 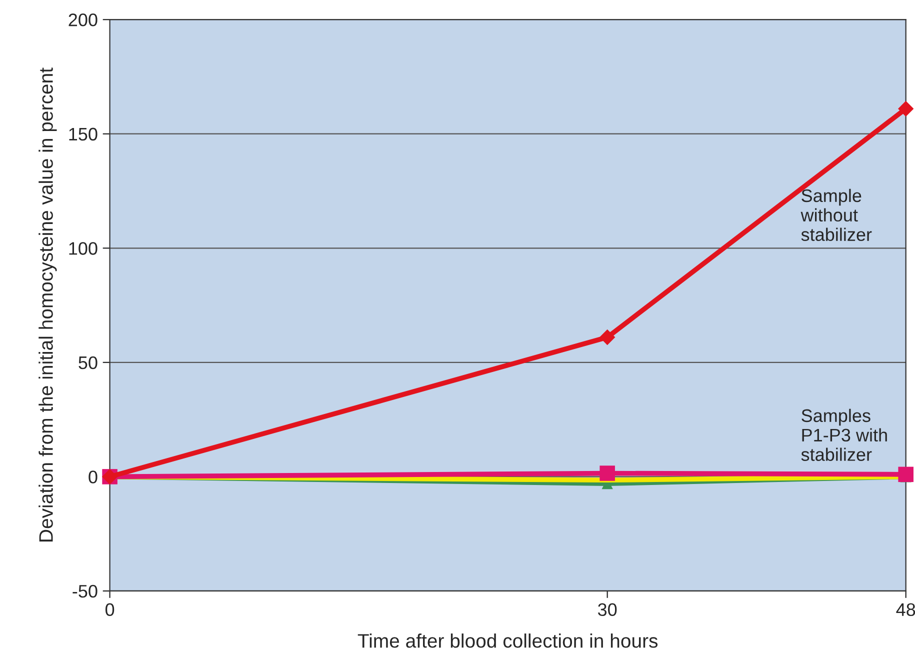 I want to click on y-tick-label: 50, so click(x=88, y=363).